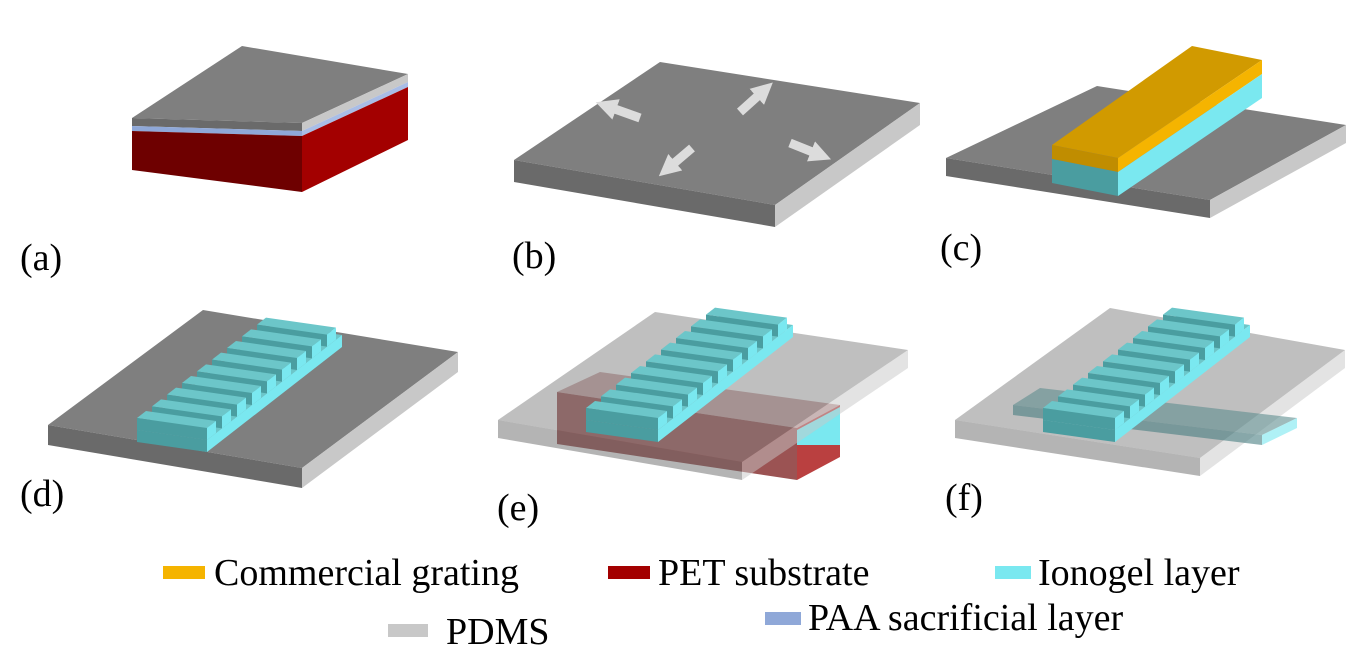  I want to click on paa-front, so click(217, 131).